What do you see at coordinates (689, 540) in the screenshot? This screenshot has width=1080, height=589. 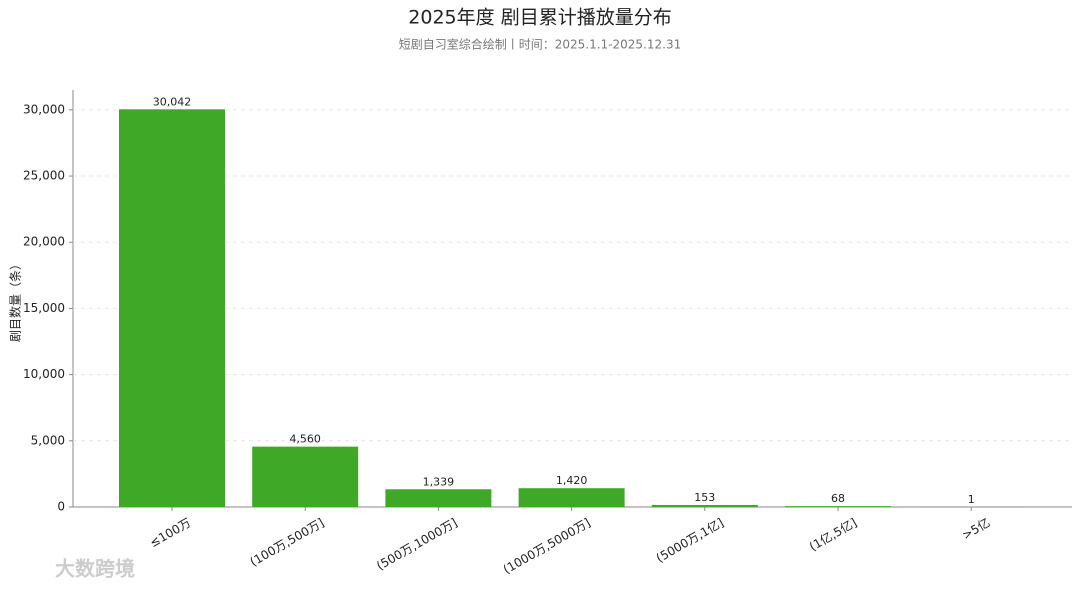 I see `x-tick-label: (5000万,1亿]` at bounding box center [689, 540].